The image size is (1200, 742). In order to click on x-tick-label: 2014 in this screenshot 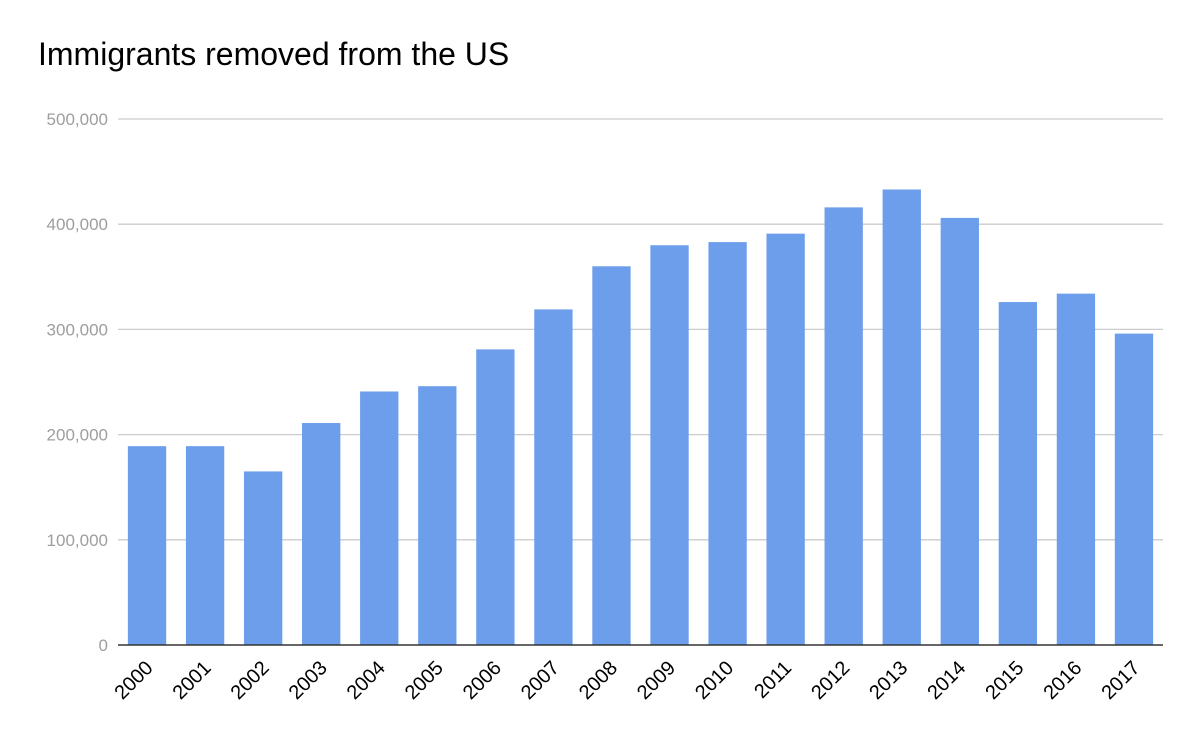, I will do `click(946, 680)`.